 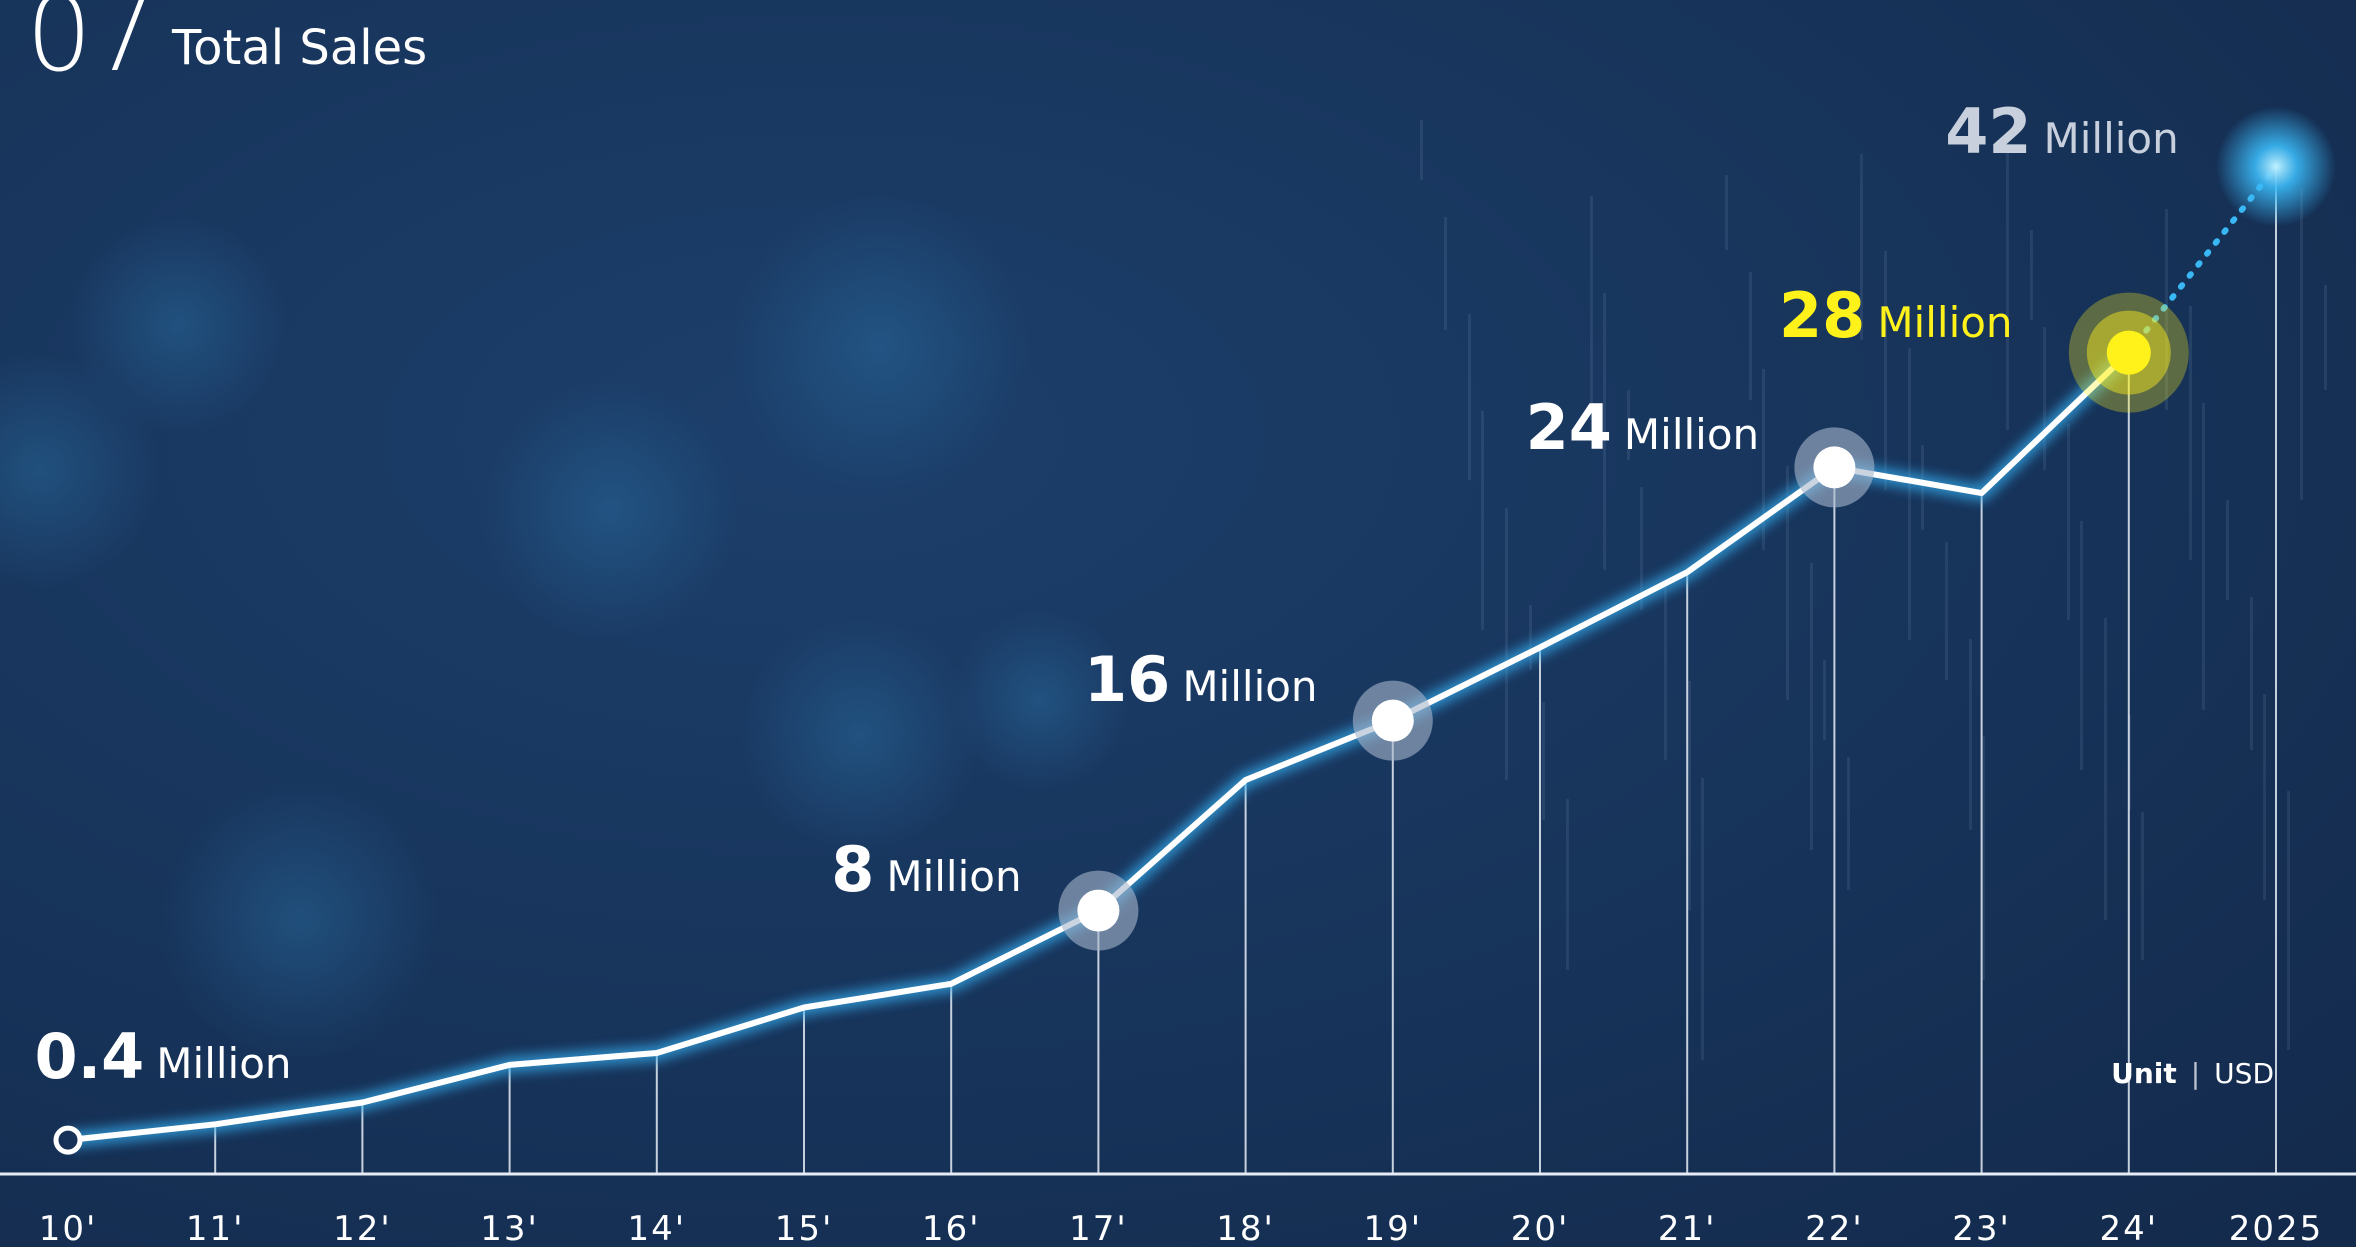 What do you see at coordinates (300, 48) in the screenshot?
I see `chart-title: Total Sales` at bounding box center [300, 48].